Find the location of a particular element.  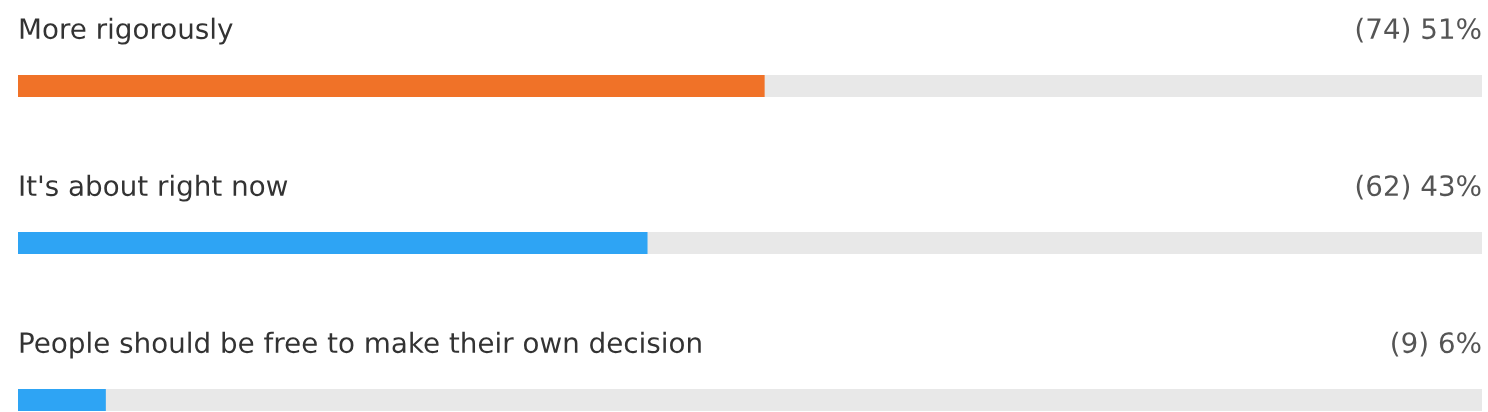

y-tick-label: It's about right now is located at coordinates (154, 188).